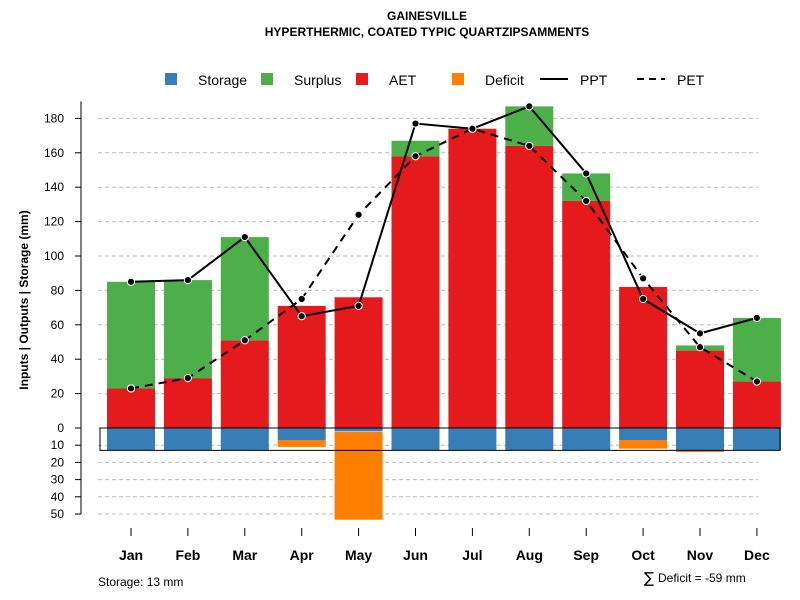  I want to click on x-tick-label: Jun, so click(415, 555).